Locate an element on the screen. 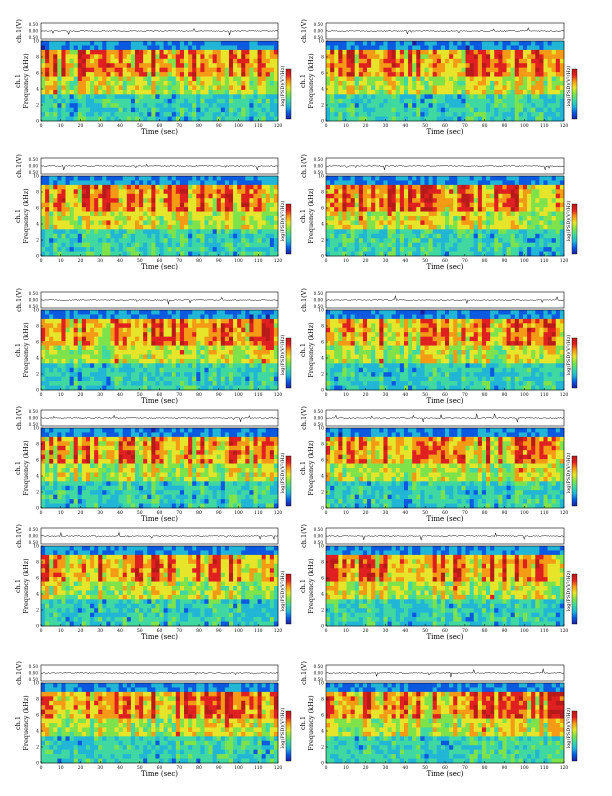 This screenshot has width=612, height=796. colorbar-label: log(PSD)(V²/Hz) is located at coordinates (282, 86).